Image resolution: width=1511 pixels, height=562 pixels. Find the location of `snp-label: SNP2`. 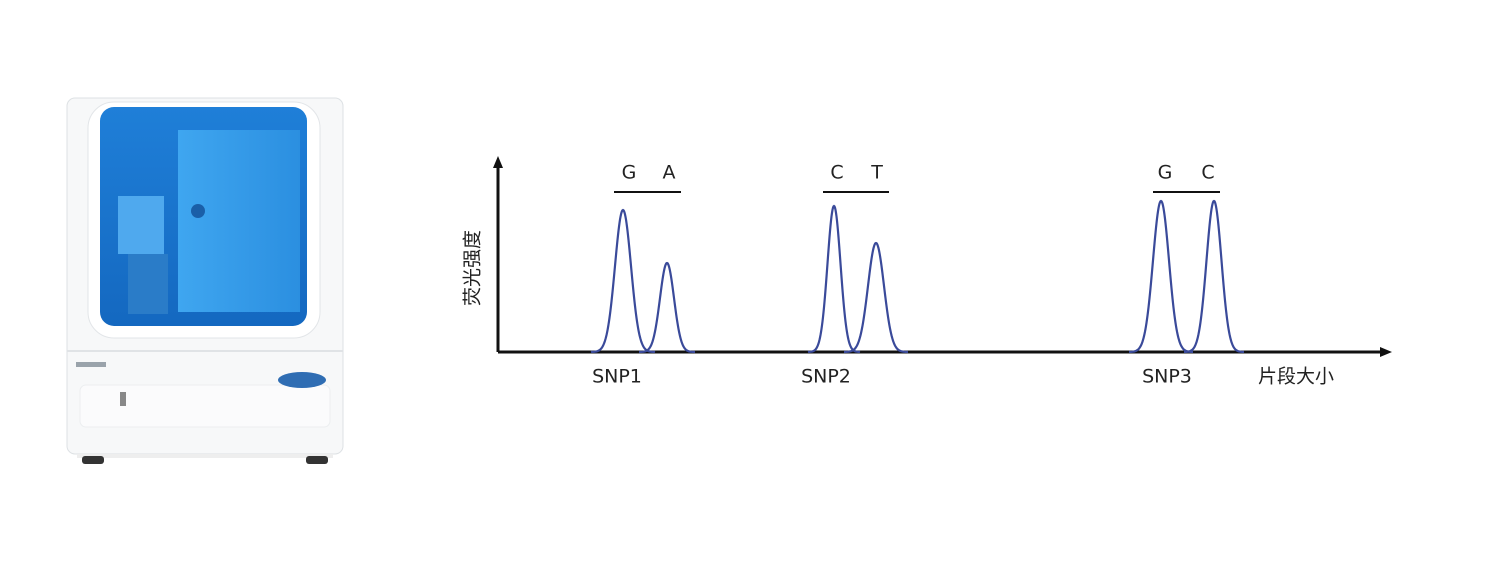

snp-label: SNP2 is located at coordinates (826, 377).